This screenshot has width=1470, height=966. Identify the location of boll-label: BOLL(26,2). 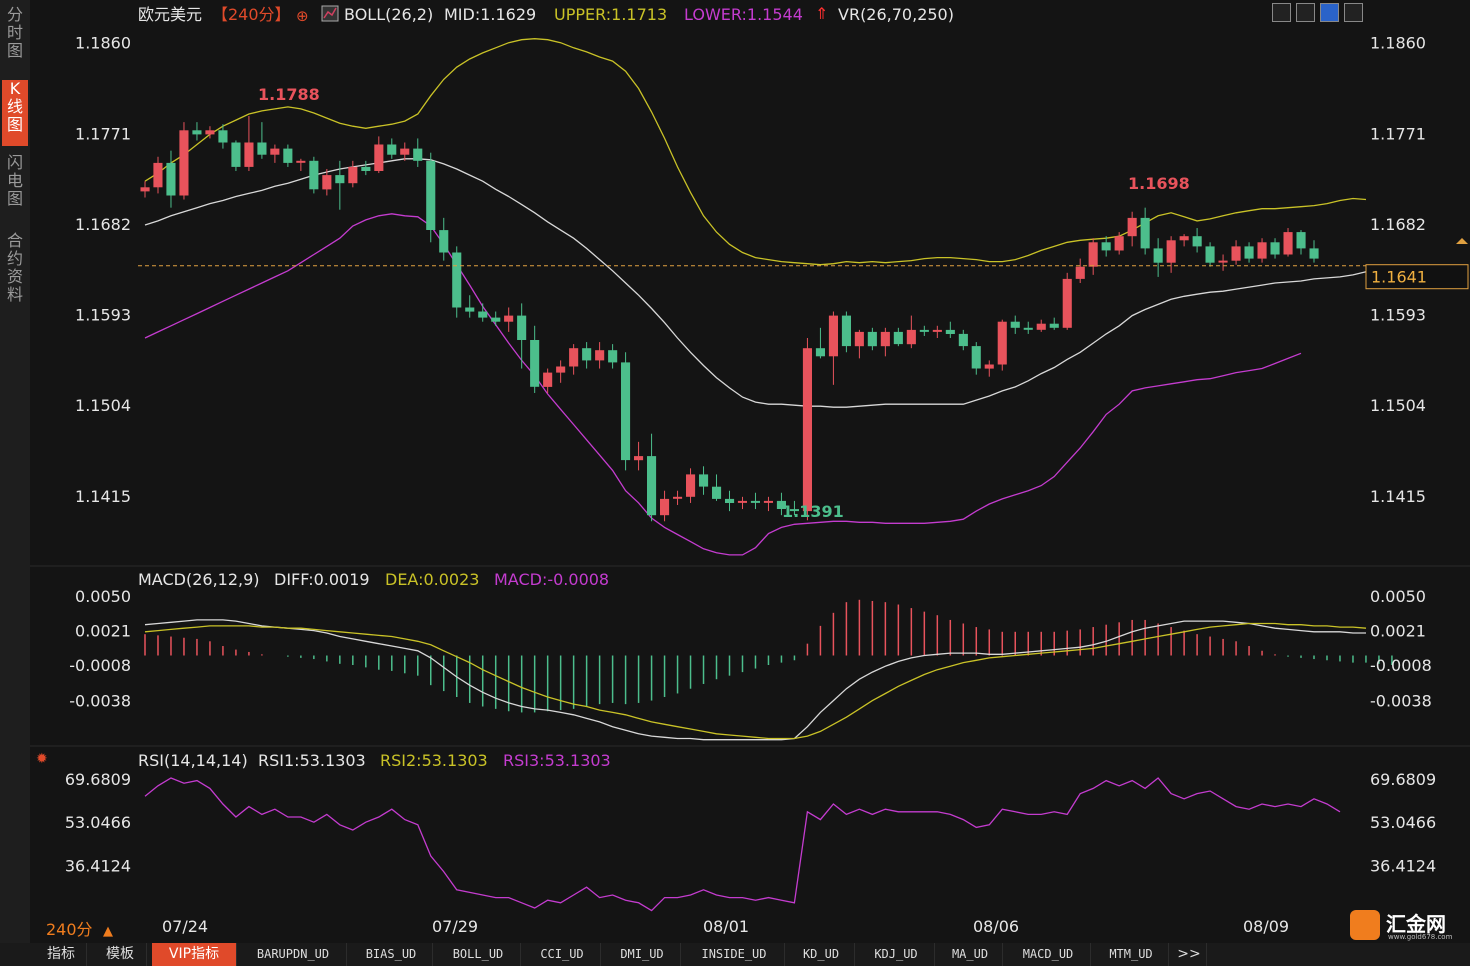
(388, 14).